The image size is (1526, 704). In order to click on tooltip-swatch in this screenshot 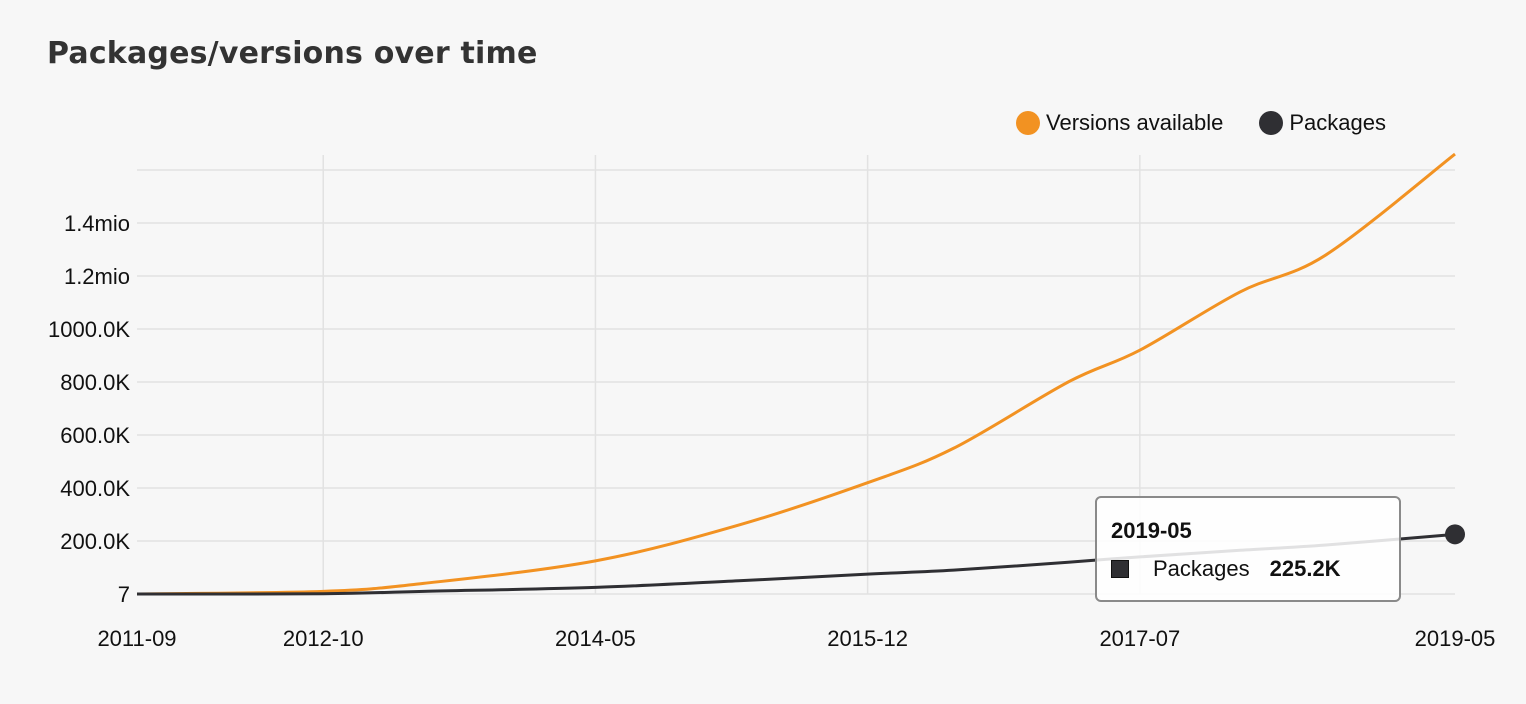, I will do `click(1120, 569)`.